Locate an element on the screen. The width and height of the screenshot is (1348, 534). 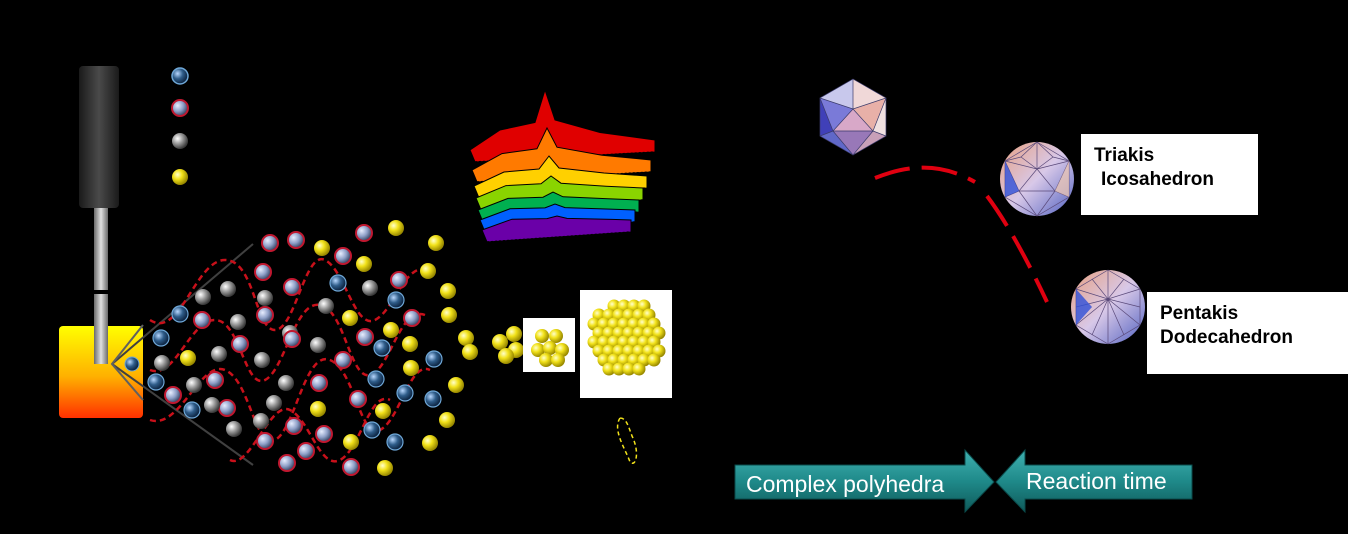
complex-polyhedra-label: Complex polyhedra is located at coordinates (845, 484).